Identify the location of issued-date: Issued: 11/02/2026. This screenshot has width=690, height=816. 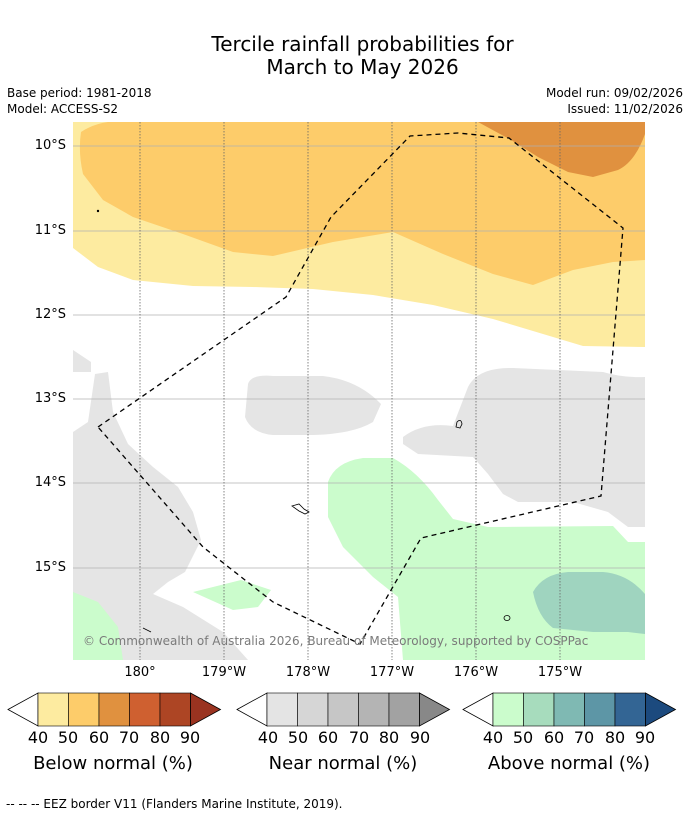
(625, 109).